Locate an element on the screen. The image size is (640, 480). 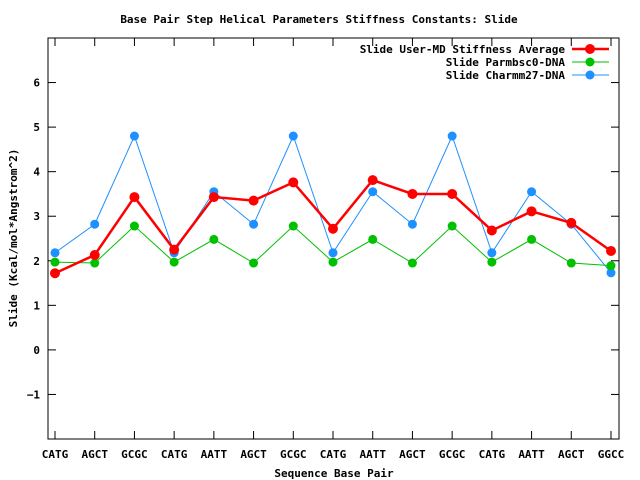
y-tick-label: 5 is located at coordinates (36, 127).